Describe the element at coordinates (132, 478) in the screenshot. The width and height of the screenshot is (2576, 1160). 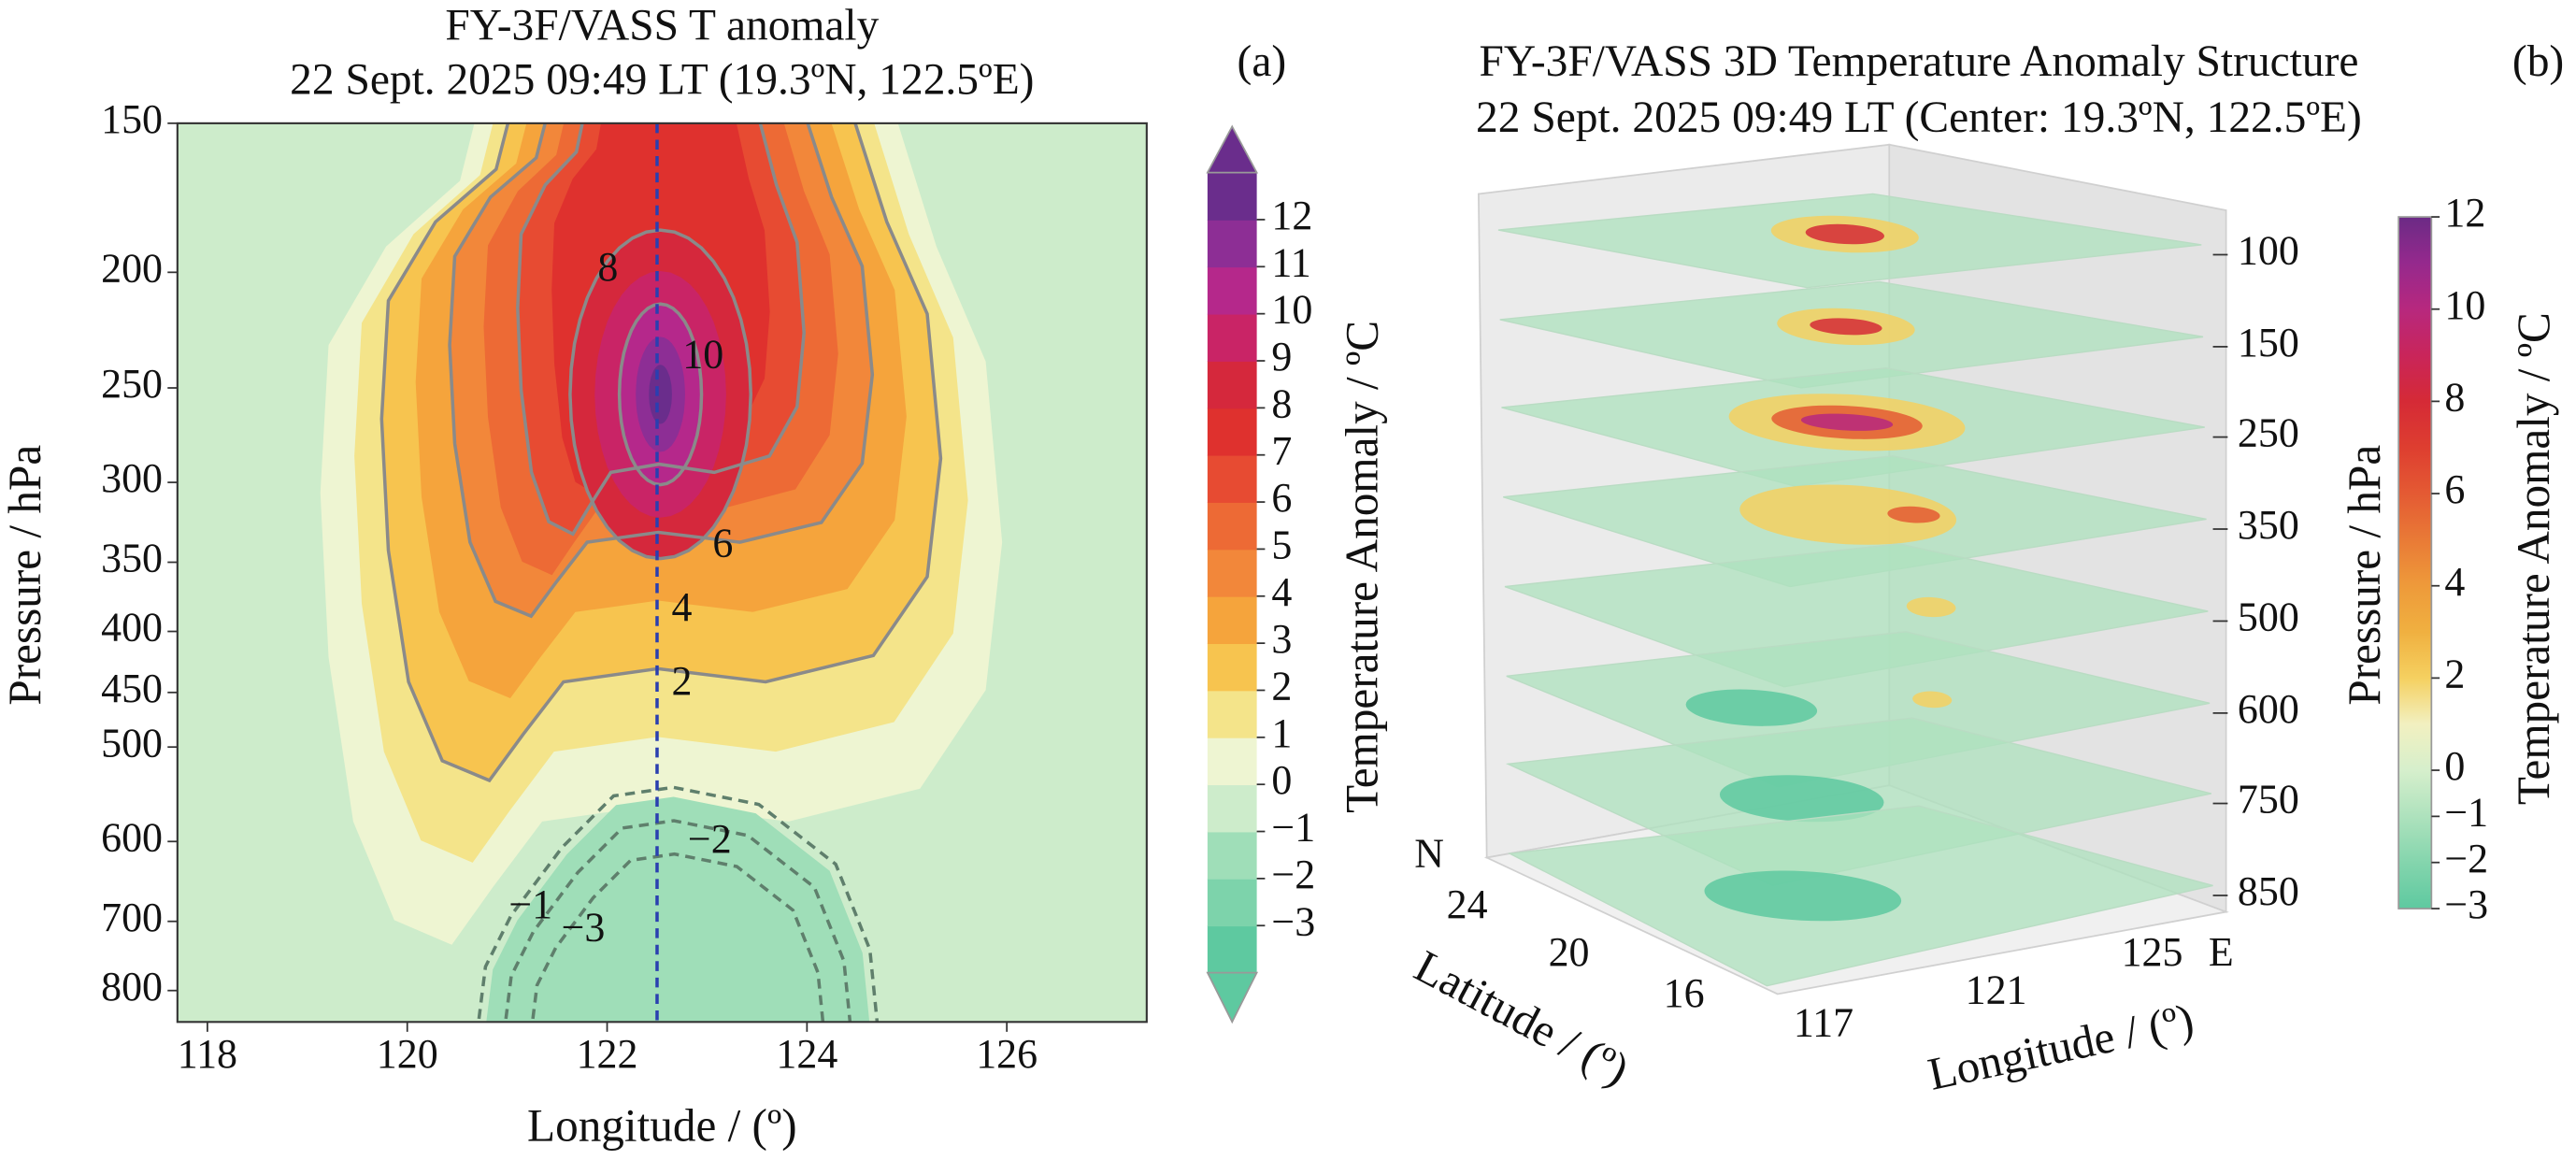
I see `y-tick-label: 300` at that location.